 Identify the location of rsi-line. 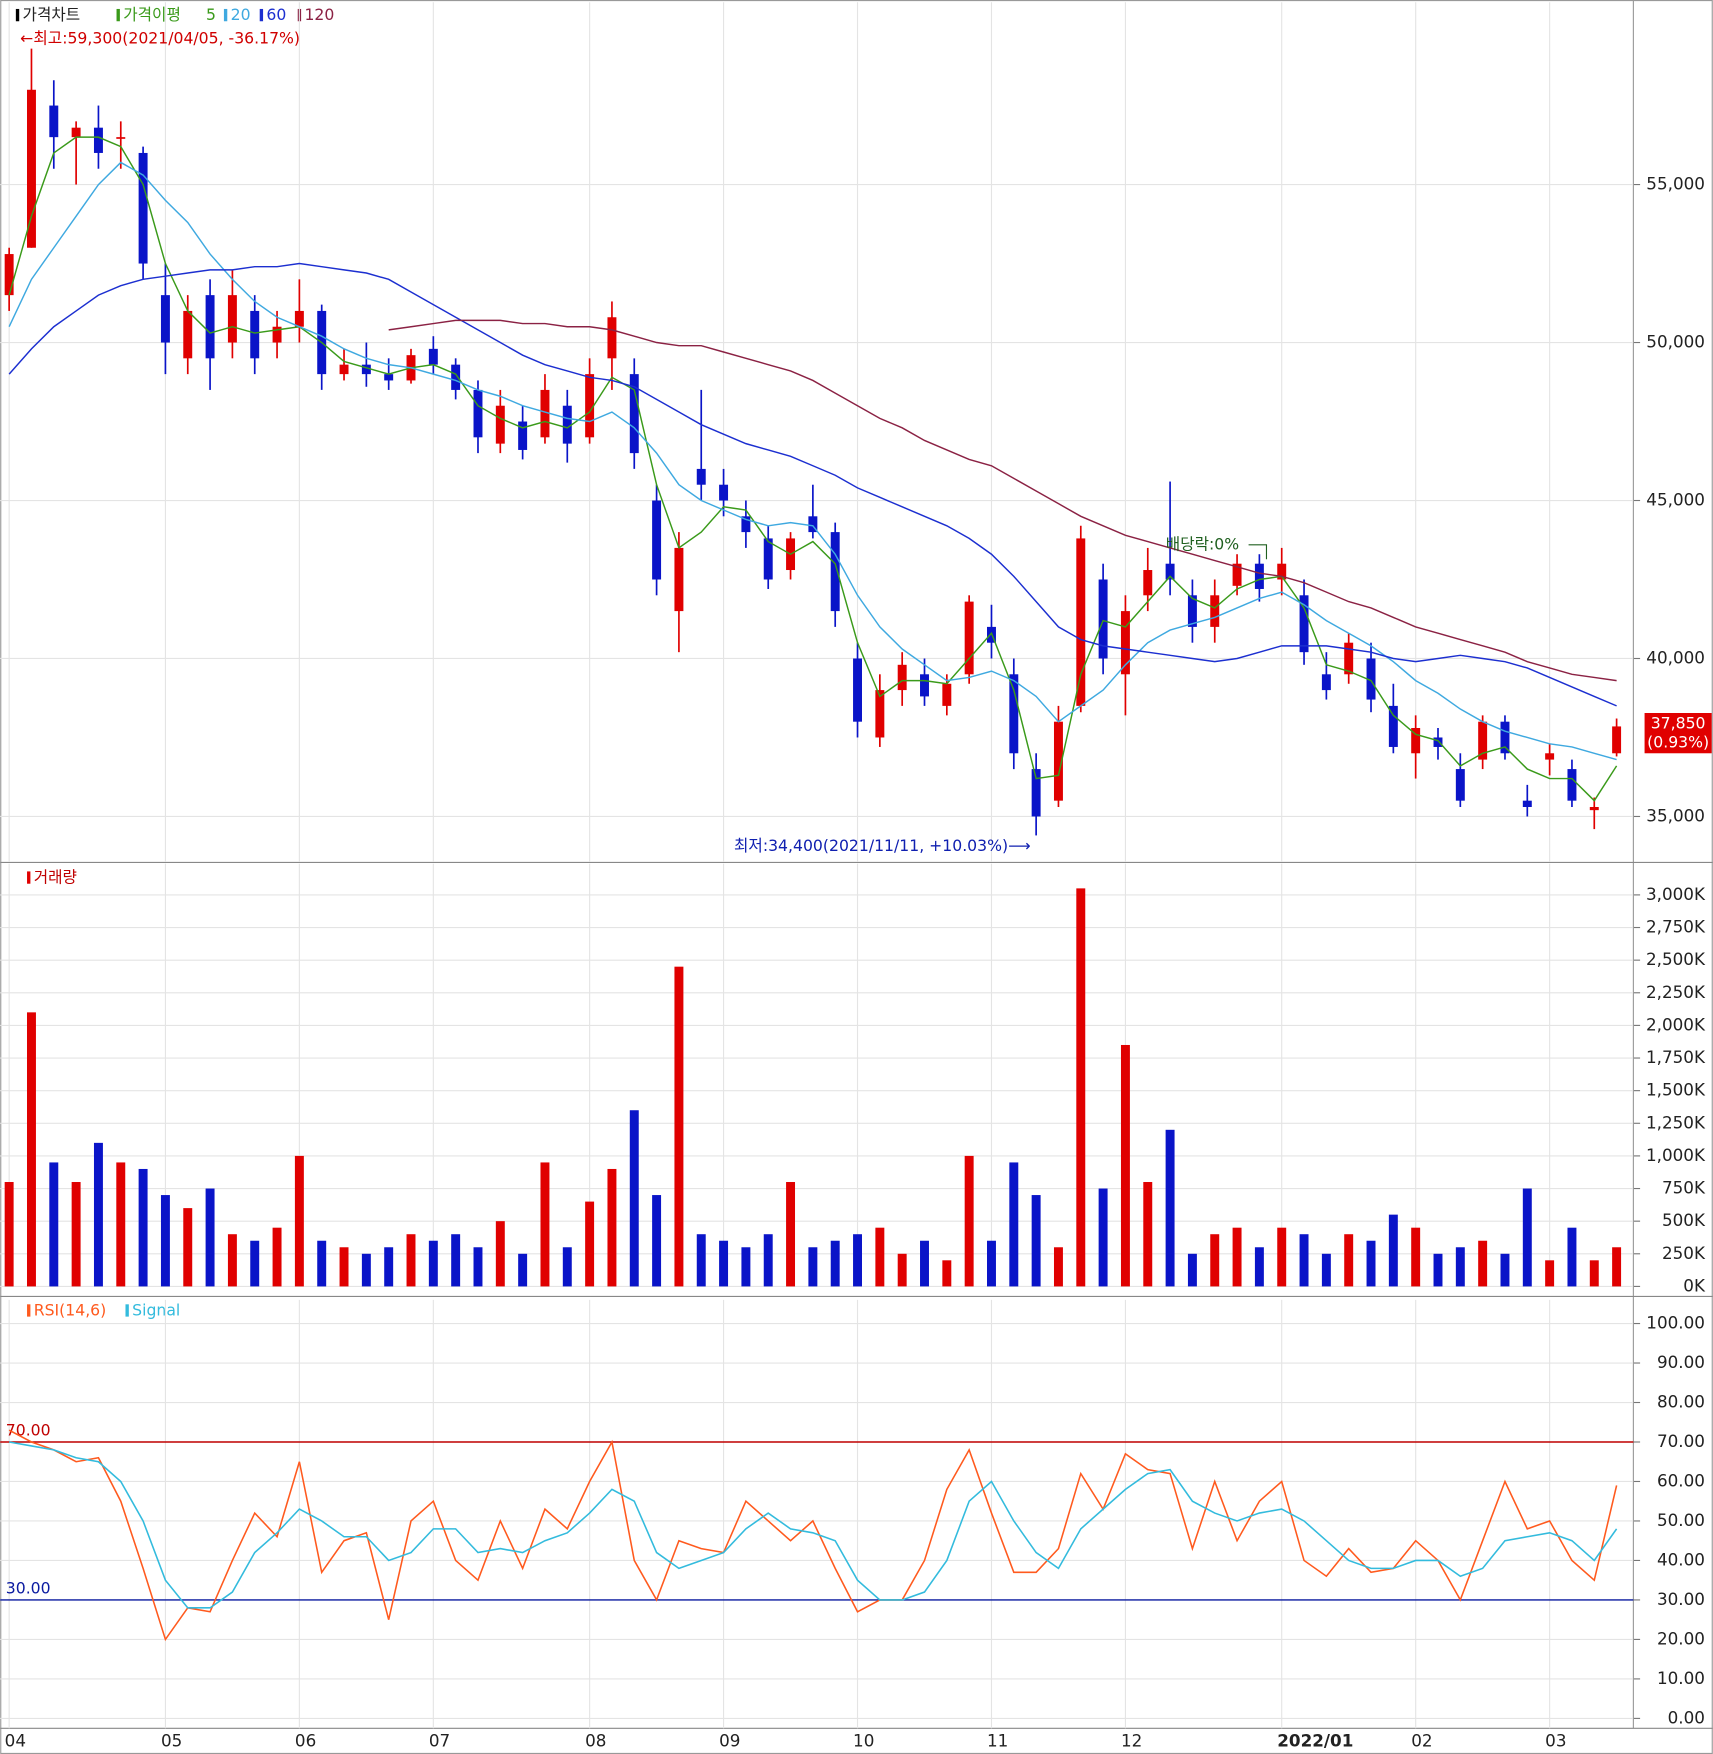
(813, 1525).